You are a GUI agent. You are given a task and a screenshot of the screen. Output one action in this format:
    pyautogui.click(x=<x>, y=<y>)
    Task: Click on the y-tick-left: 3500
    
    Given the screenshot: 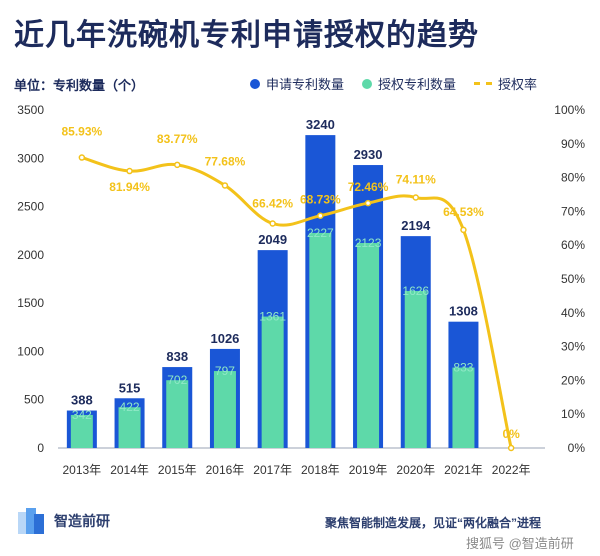 What is the action you would take?
    pyautogui.click(x=30, y=110)
    